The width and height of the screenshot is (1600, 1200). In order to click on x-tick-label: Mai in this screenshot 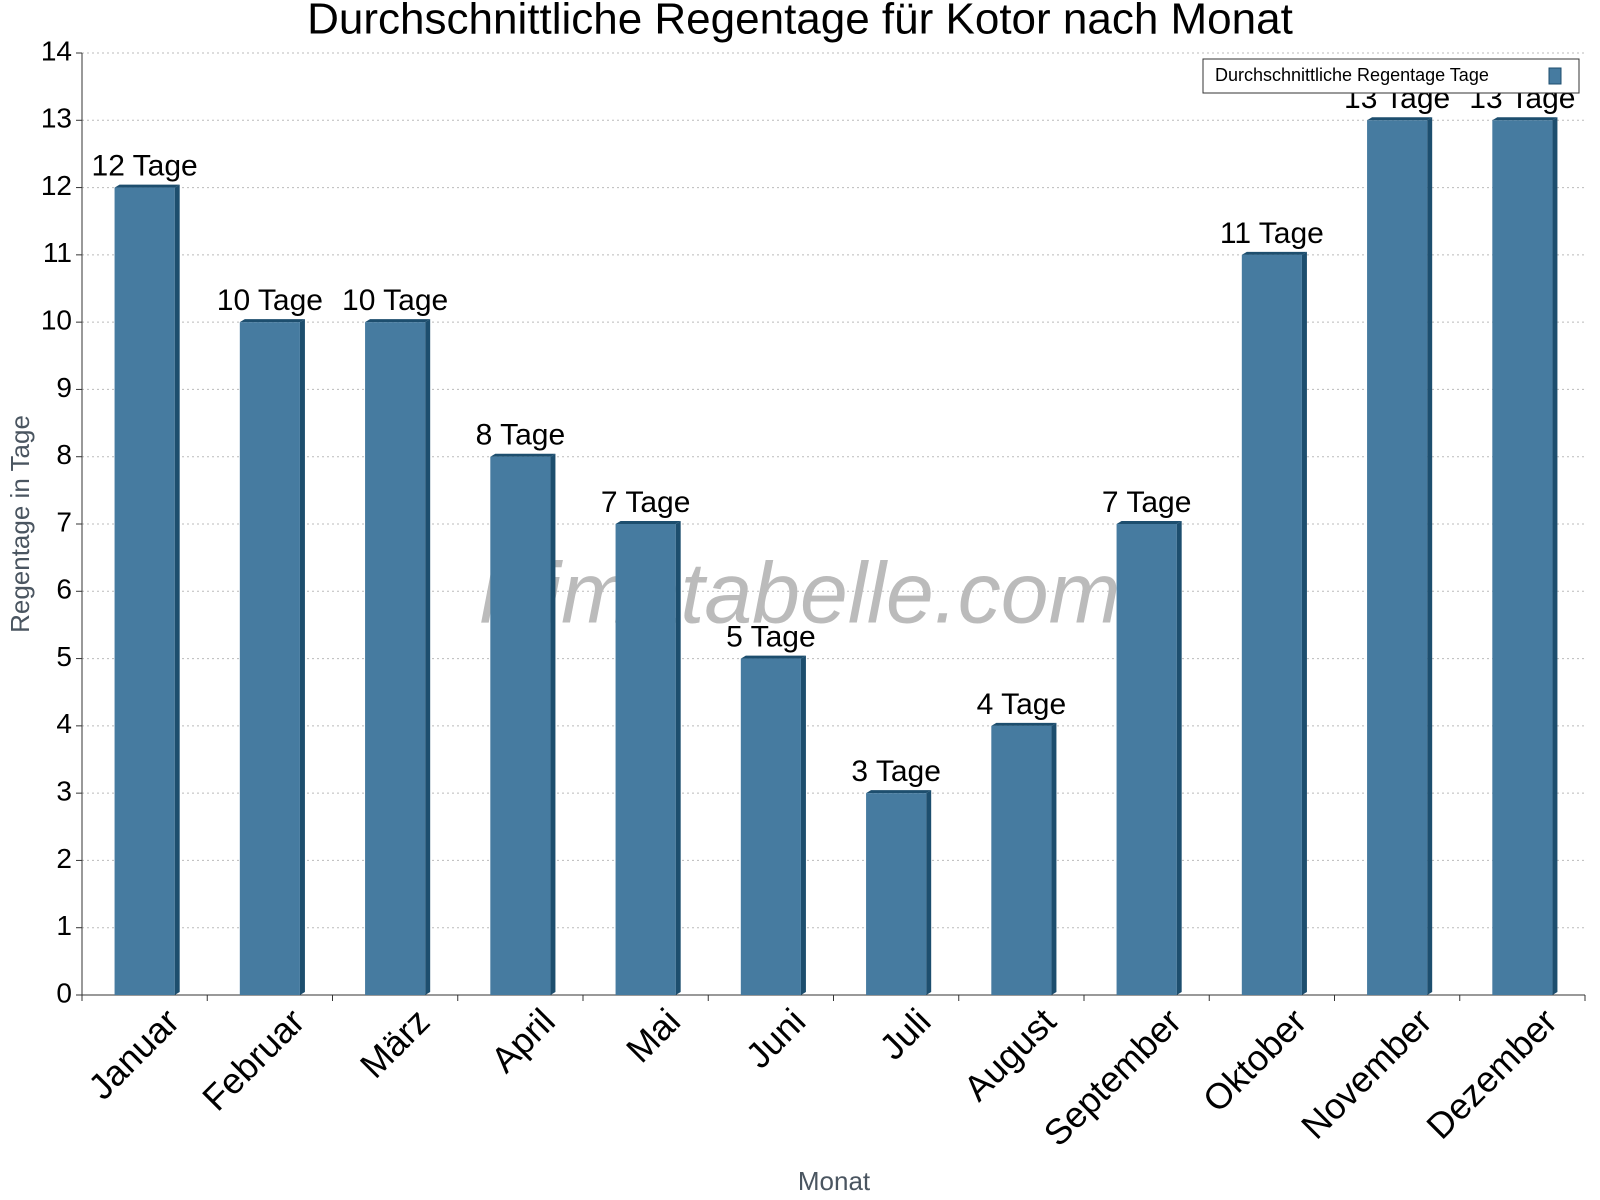, I will do `click(653, 1035)`.